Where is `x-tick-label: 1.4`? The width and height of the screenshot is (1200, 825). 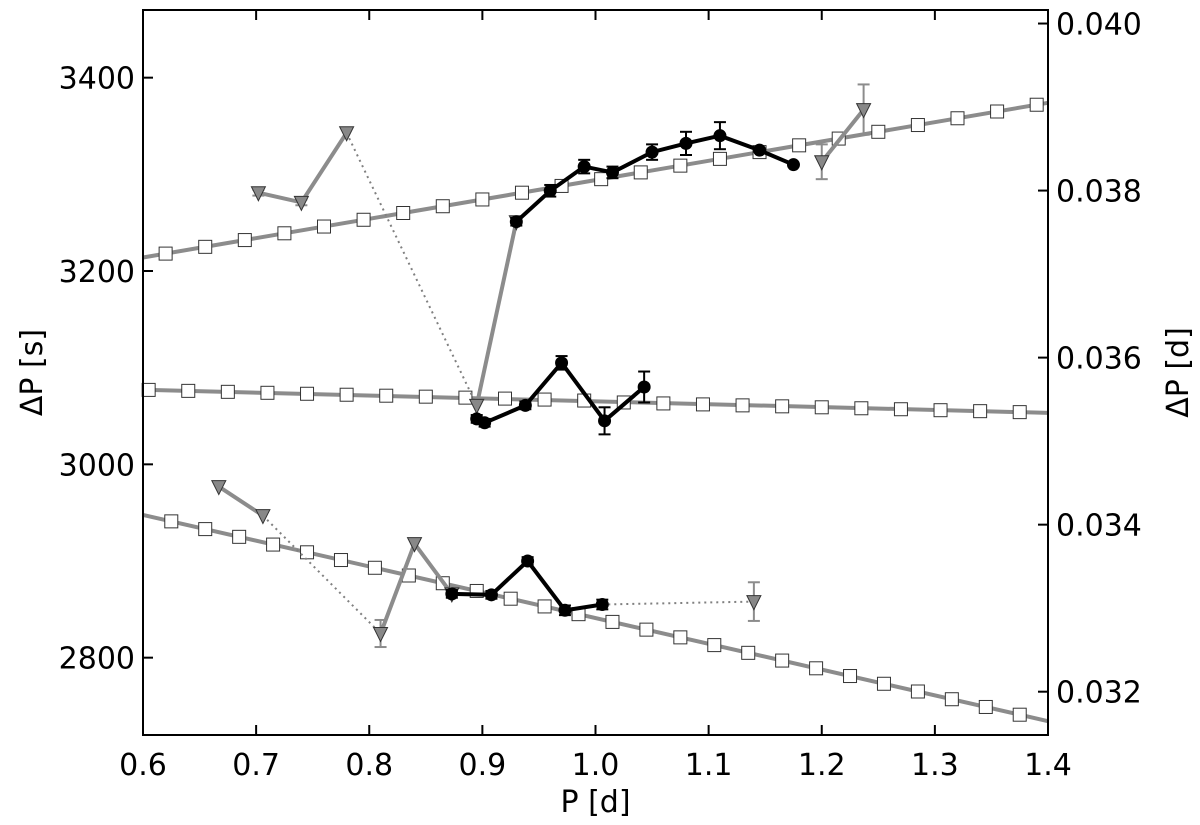 x-tick-label: 1.4 is located at coordinates (1048, 765).